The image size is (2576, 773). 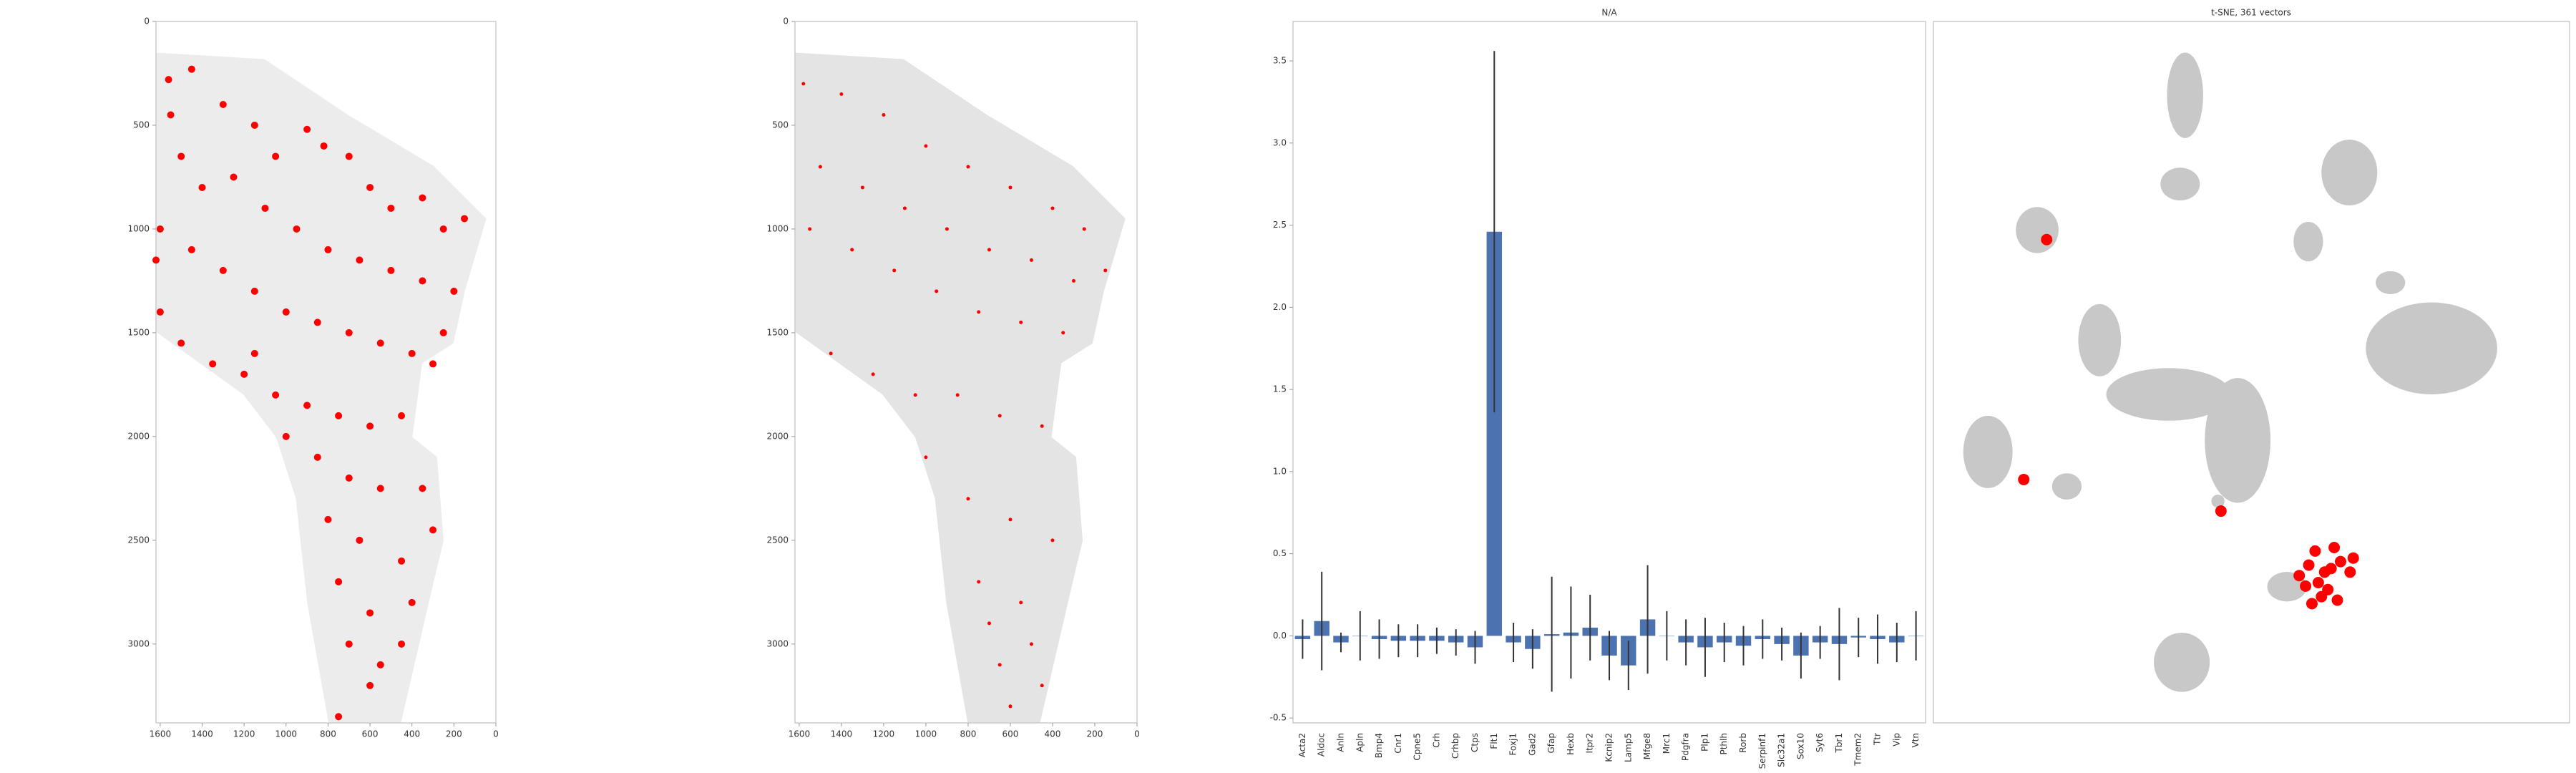 I want to click on y-tick-label: 3.5, so click(x=1280, y=61).